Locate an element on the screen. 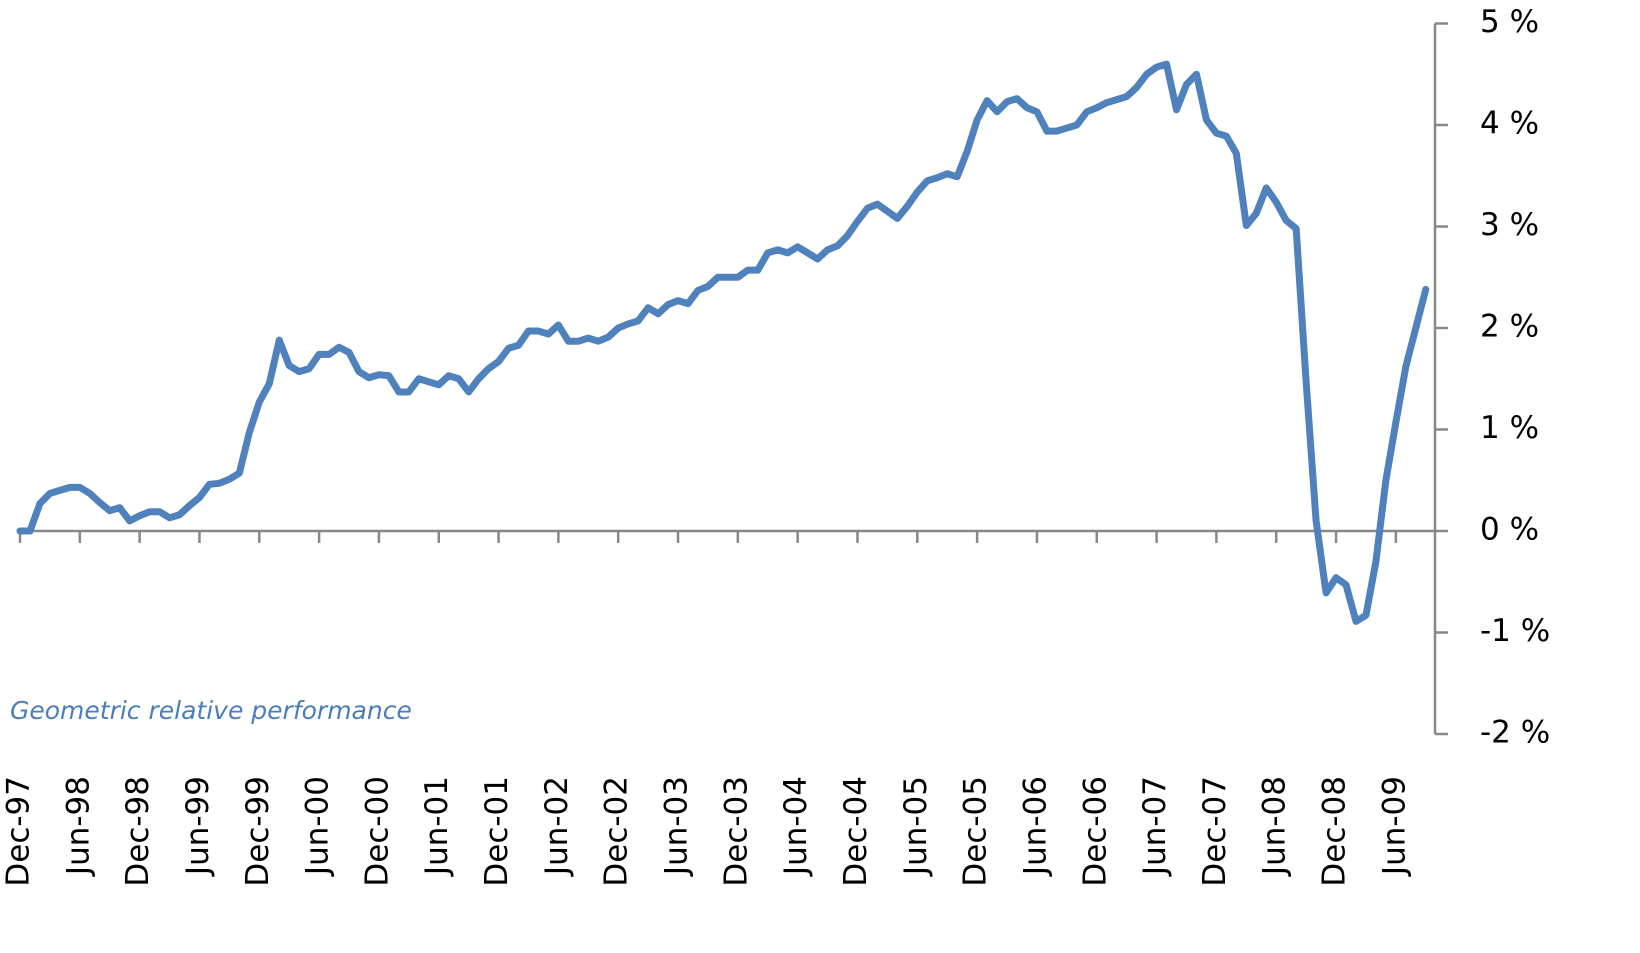 This screenshot has height=953, width=1640. x-tick-label: Jun-08 is located at coordinates (1275, 826).